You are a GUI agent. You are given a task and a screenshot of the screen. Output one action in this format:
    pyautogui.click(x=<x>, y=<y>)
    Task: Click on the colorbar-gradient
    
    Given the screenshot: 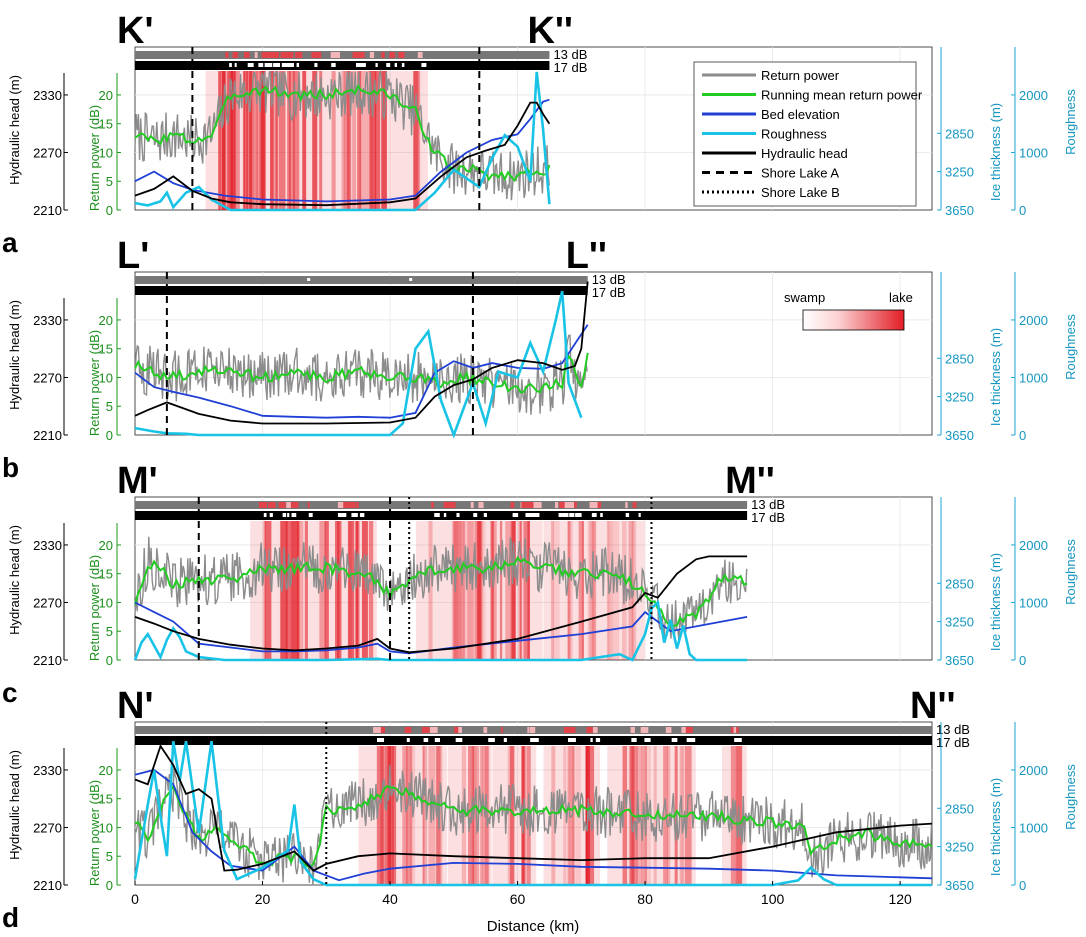 What is the action you would take?
    pyautogui.click(x=853, y=320)
    